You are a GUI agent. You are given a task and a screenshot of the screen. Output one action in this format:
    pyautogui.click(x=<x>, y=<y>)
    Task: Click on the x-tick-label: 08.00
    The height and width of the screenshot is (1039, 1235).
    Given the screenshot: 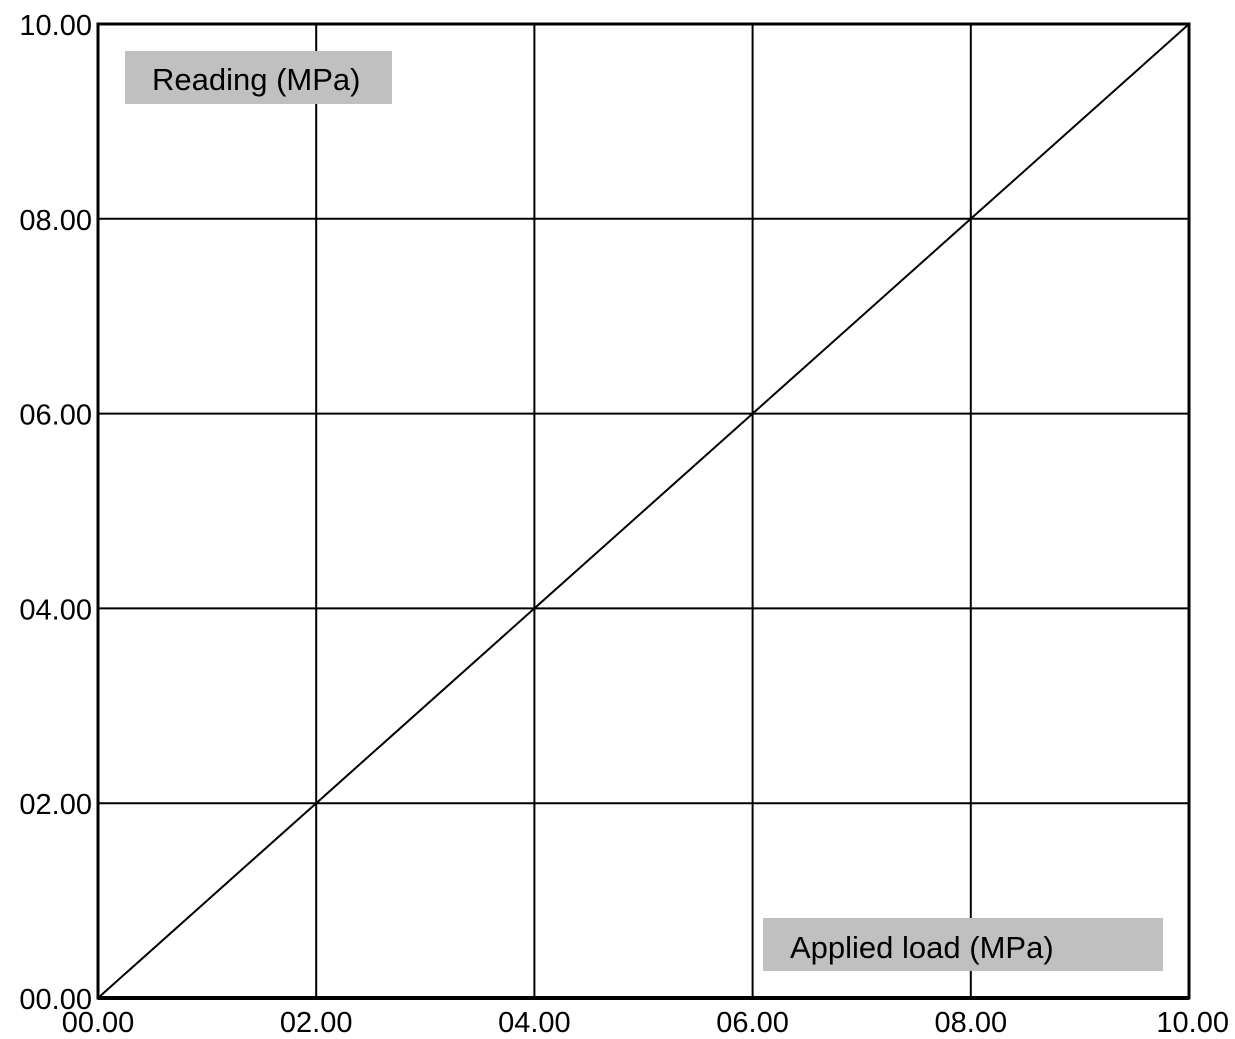 What is the action you would take?
    pyautogui.click(x=971, y=1023)
    